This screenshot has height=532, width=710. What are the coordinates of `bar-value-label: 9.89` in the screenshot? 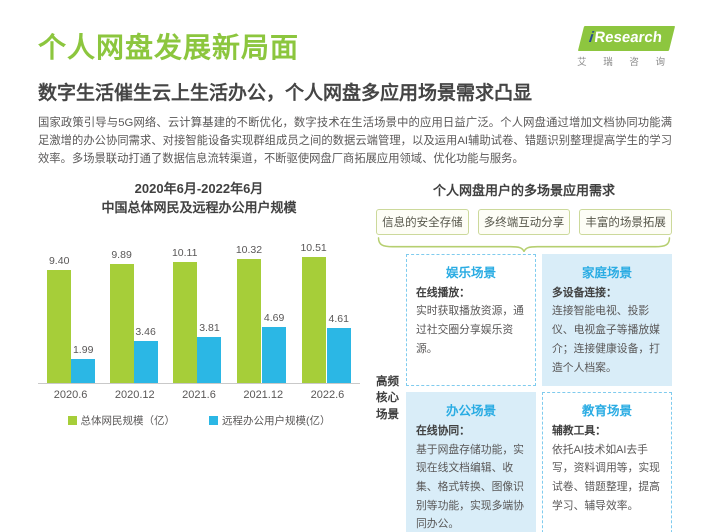 It's located at (121, 255).